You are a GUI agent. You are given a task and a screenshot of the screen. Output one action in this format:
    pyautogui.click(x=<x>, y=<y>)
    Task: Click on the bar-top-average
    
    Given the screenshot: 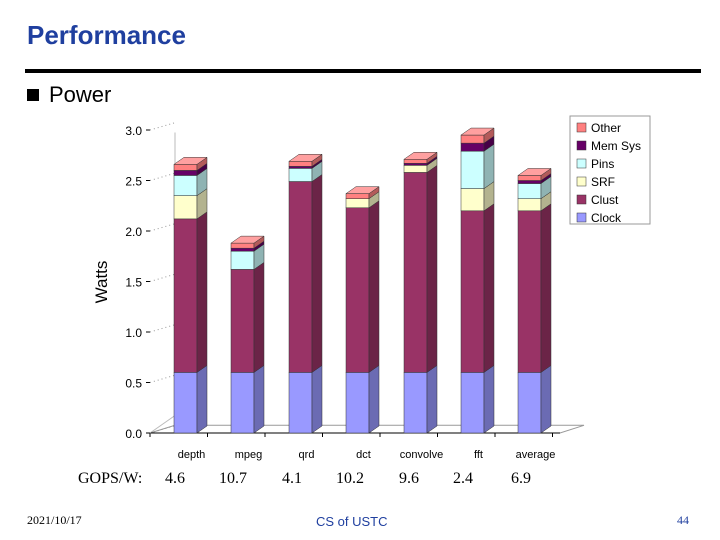 What is the action you would take?
    pyautogui.click(x=534, y=172)
    